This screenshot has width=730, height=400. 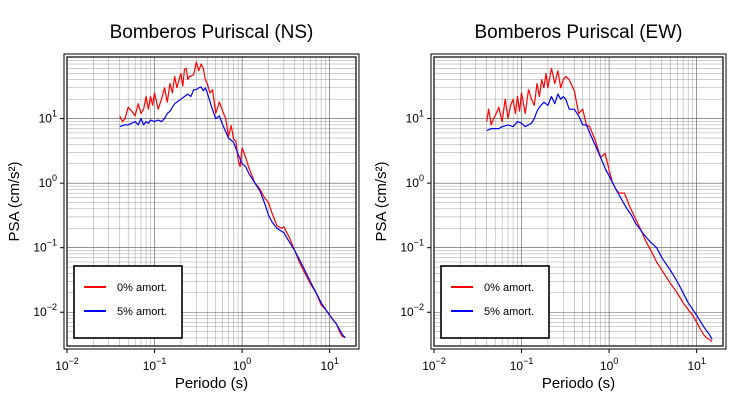 I want to click on chart-title: Bomberos Puriscal (EW), so click(x=579, y=32).